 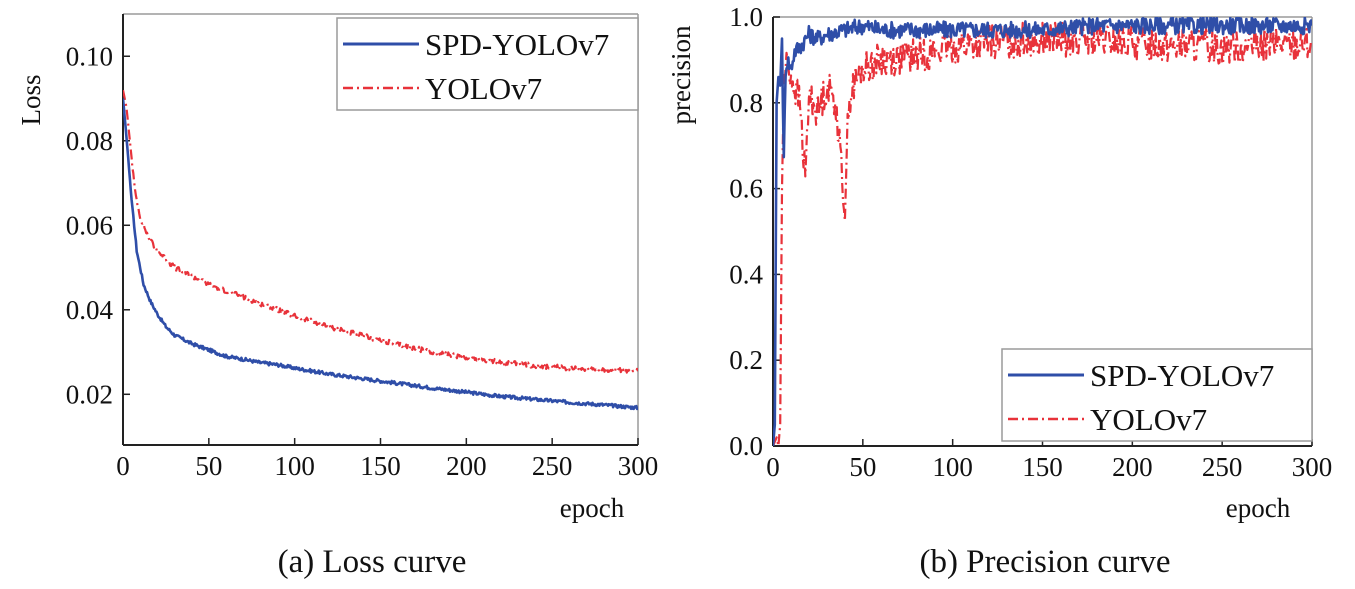 I want to click on y-tick-label: 0.08, so click(x=89, y=141).